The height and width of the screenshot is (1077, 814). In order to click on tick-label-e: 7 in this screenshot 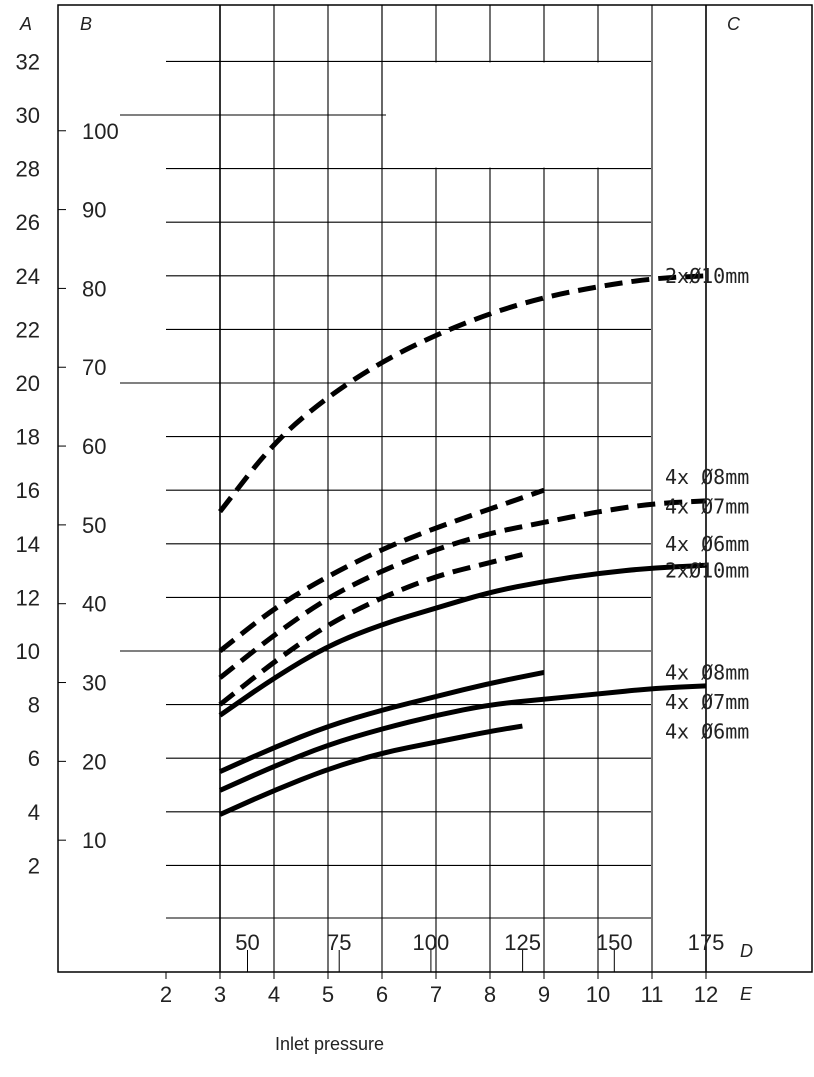, I will do `click(436, 994)`.